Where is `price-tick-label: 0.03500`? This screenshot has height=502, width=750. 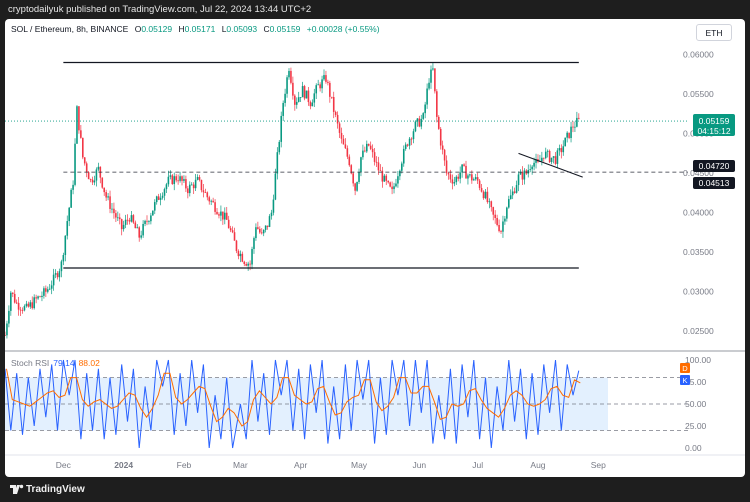
price-tick-label: 0.03500 is located at coordinates (698, 252).